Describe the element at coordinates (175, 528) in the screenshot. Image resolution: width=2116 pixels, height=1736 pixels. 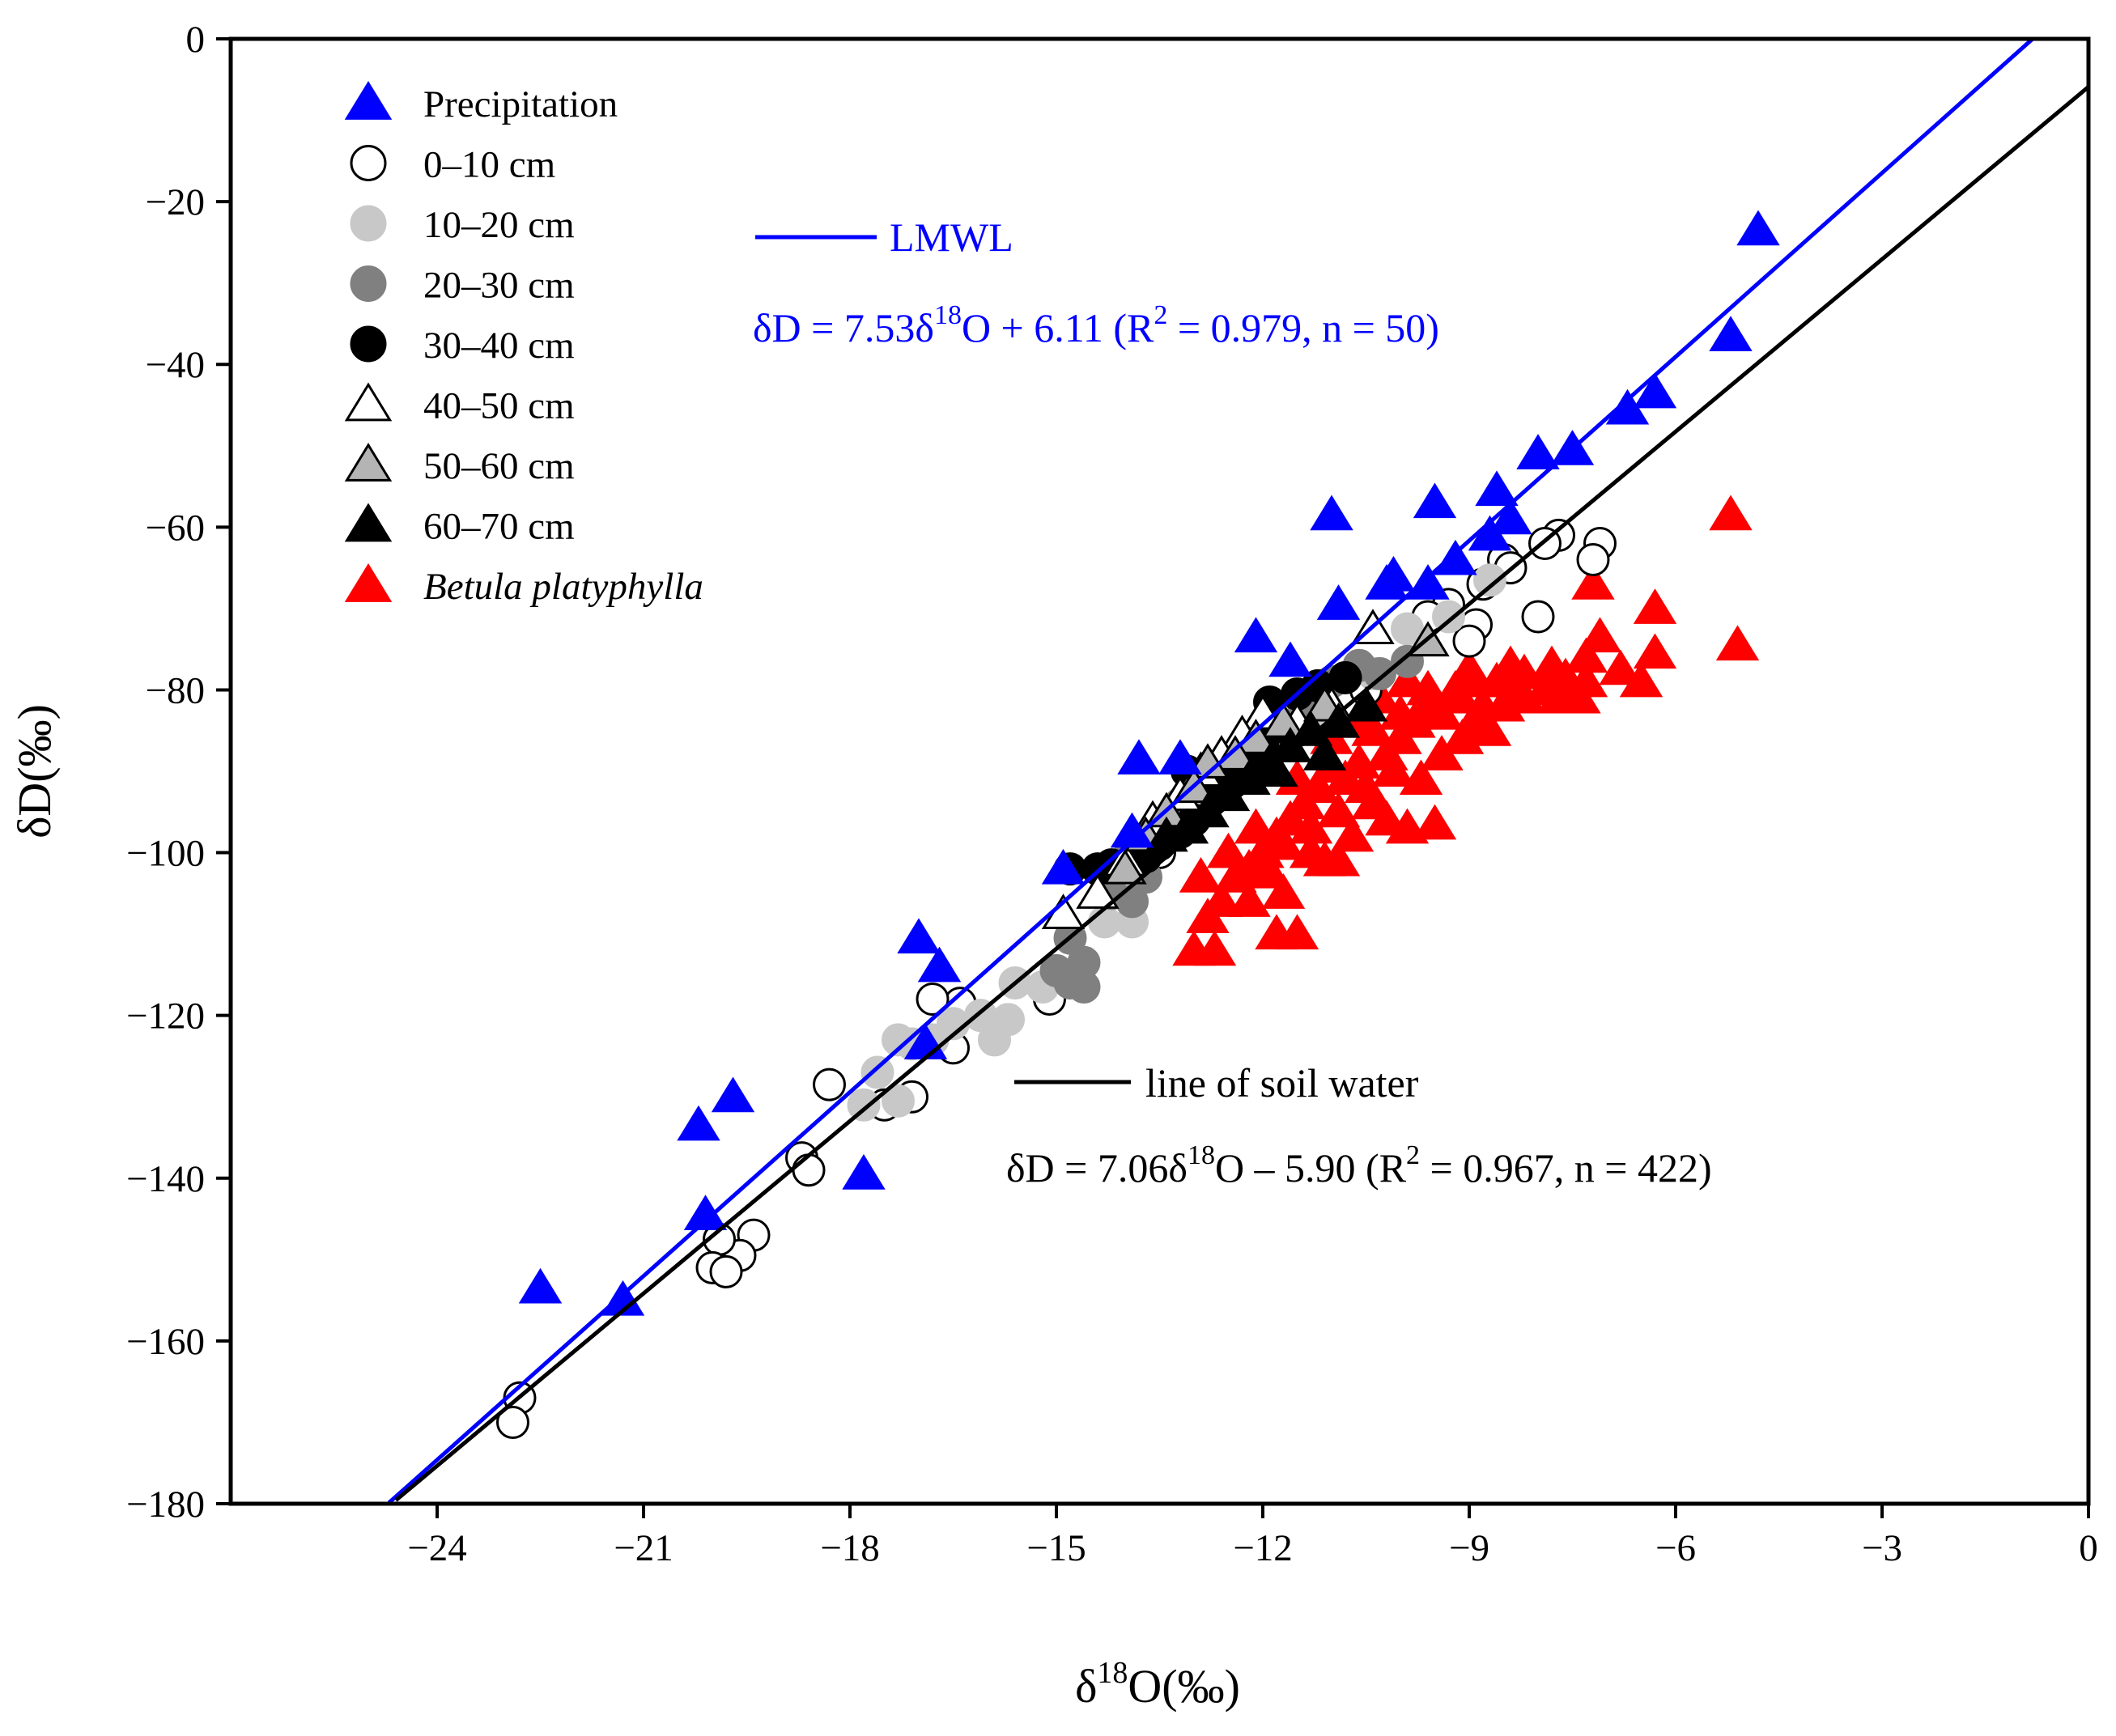
I see `y-tick-label: −60` at that location.